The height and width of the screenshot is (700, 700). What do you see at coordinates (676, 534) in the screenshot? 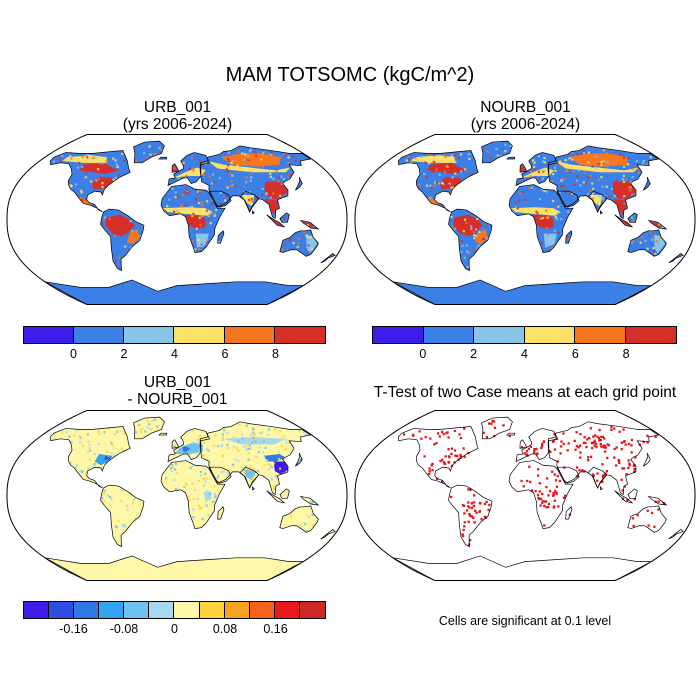
I see `coastline-new-zealand` at bounding box center [676, 534].